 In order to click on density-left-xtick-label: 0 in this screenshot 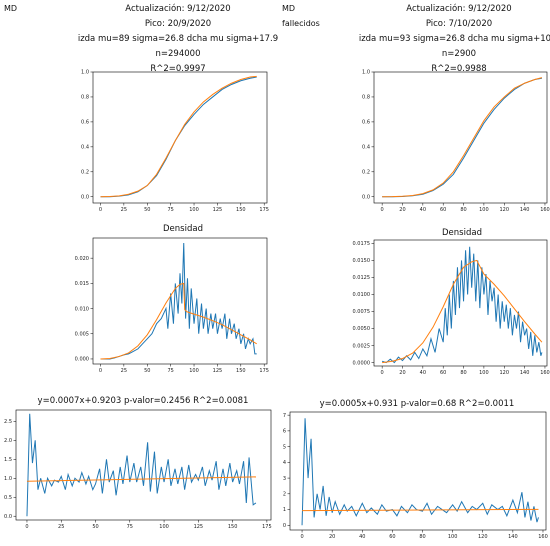, I will do `click(100, 371)`.